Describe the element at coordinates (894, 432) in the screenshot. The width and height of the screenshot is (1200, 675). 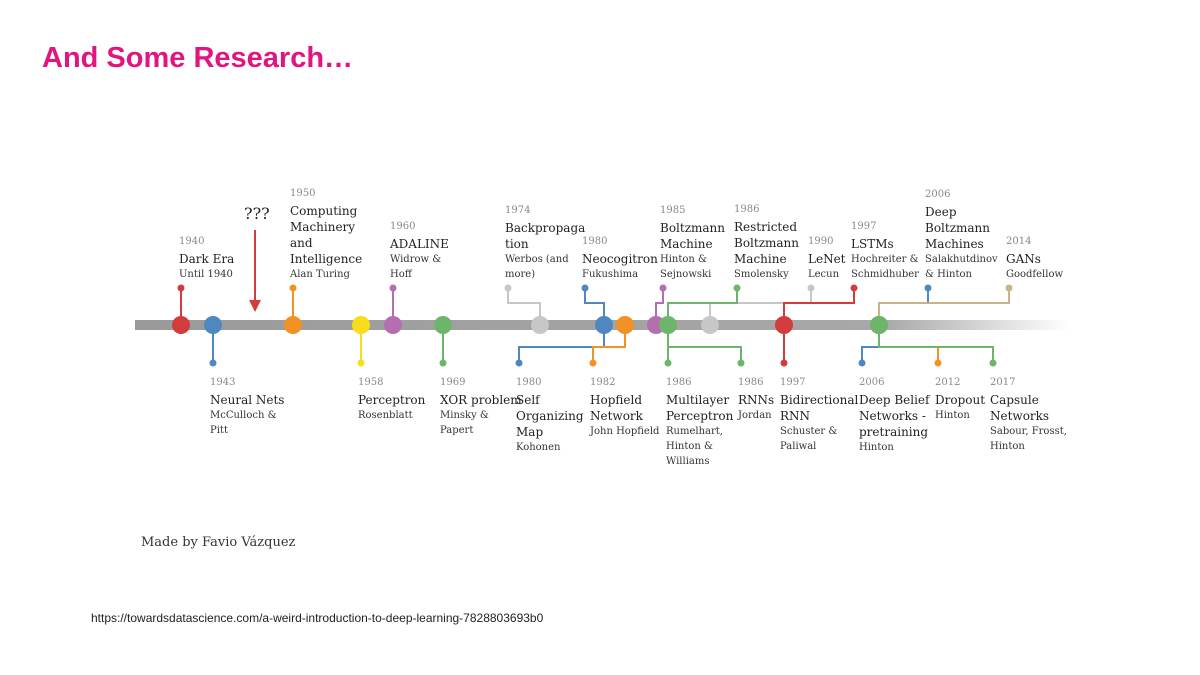
I see `event-name-line: pretraining` at that location.